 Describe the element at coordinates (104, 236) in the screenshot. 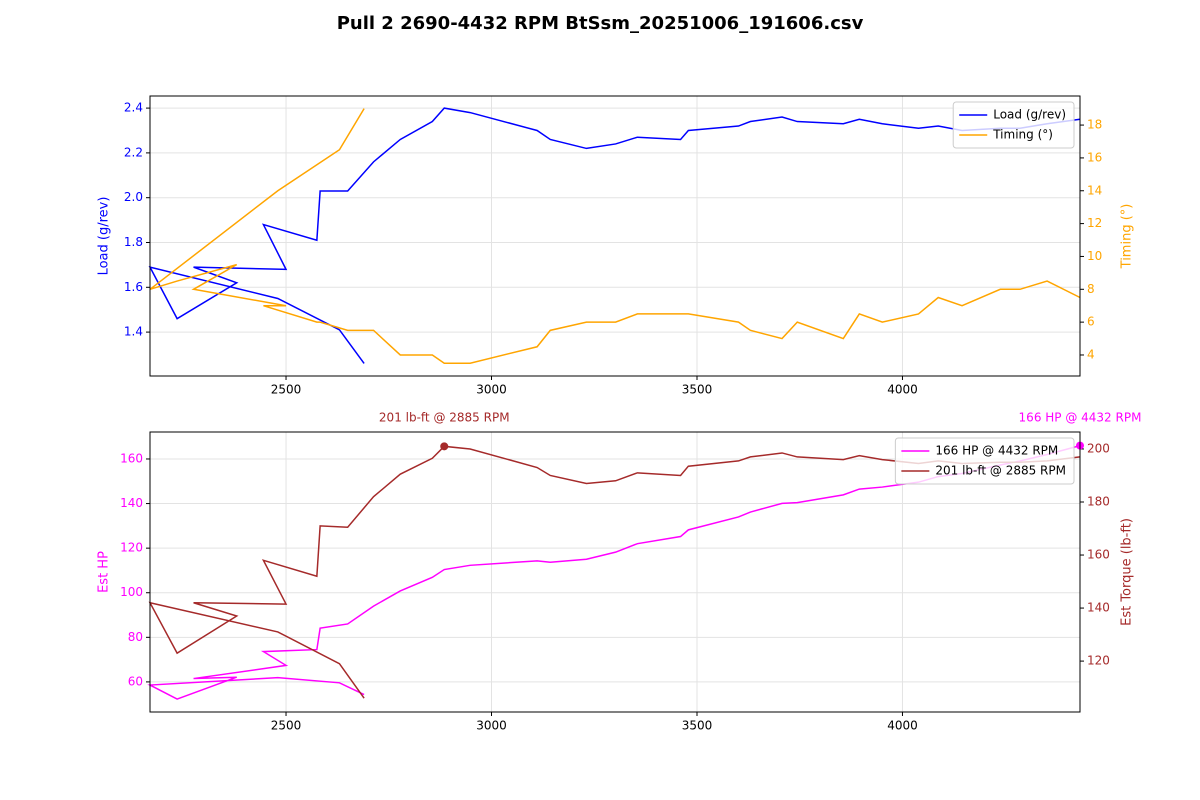

I see `y-axis-label: Load (g/rev)` at that location.